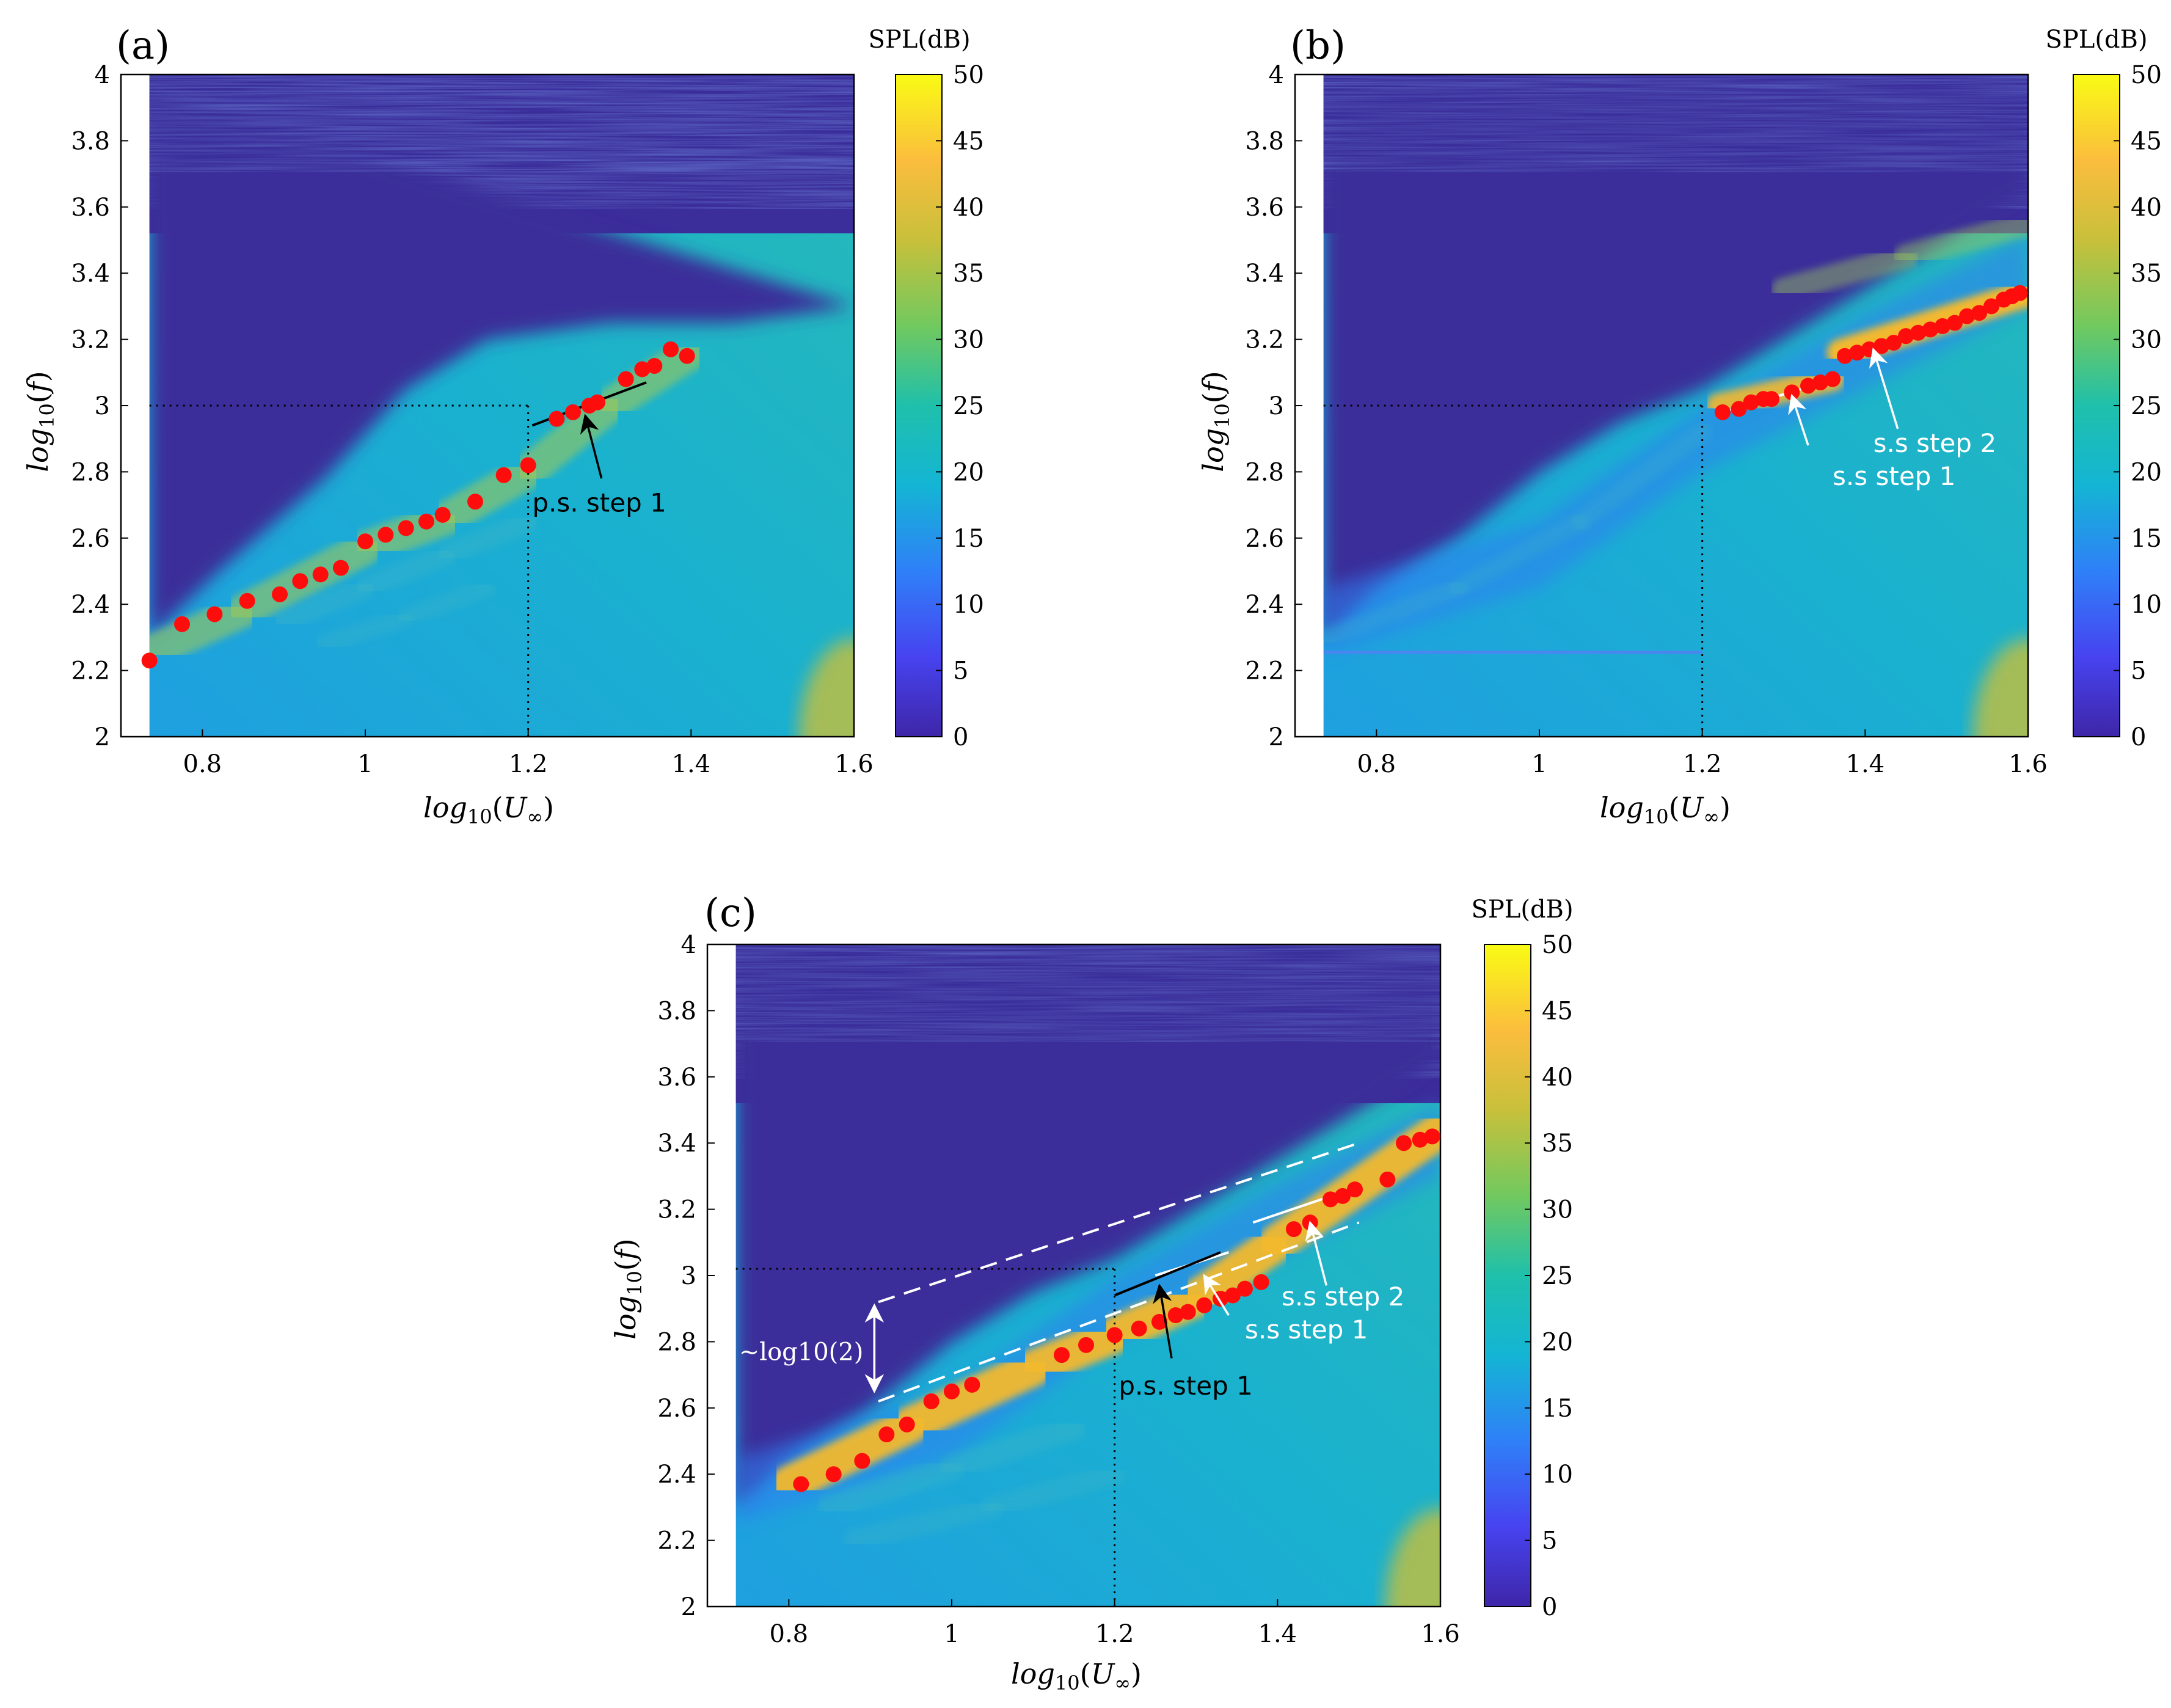 Image resolution: width=2171 pixels, height=1708 pixels. What do you see at coordinates (2096, 40) in the screenshot?
I see `colorbar-title-b: SPL(dB)` at bounding box center [2096, 40].